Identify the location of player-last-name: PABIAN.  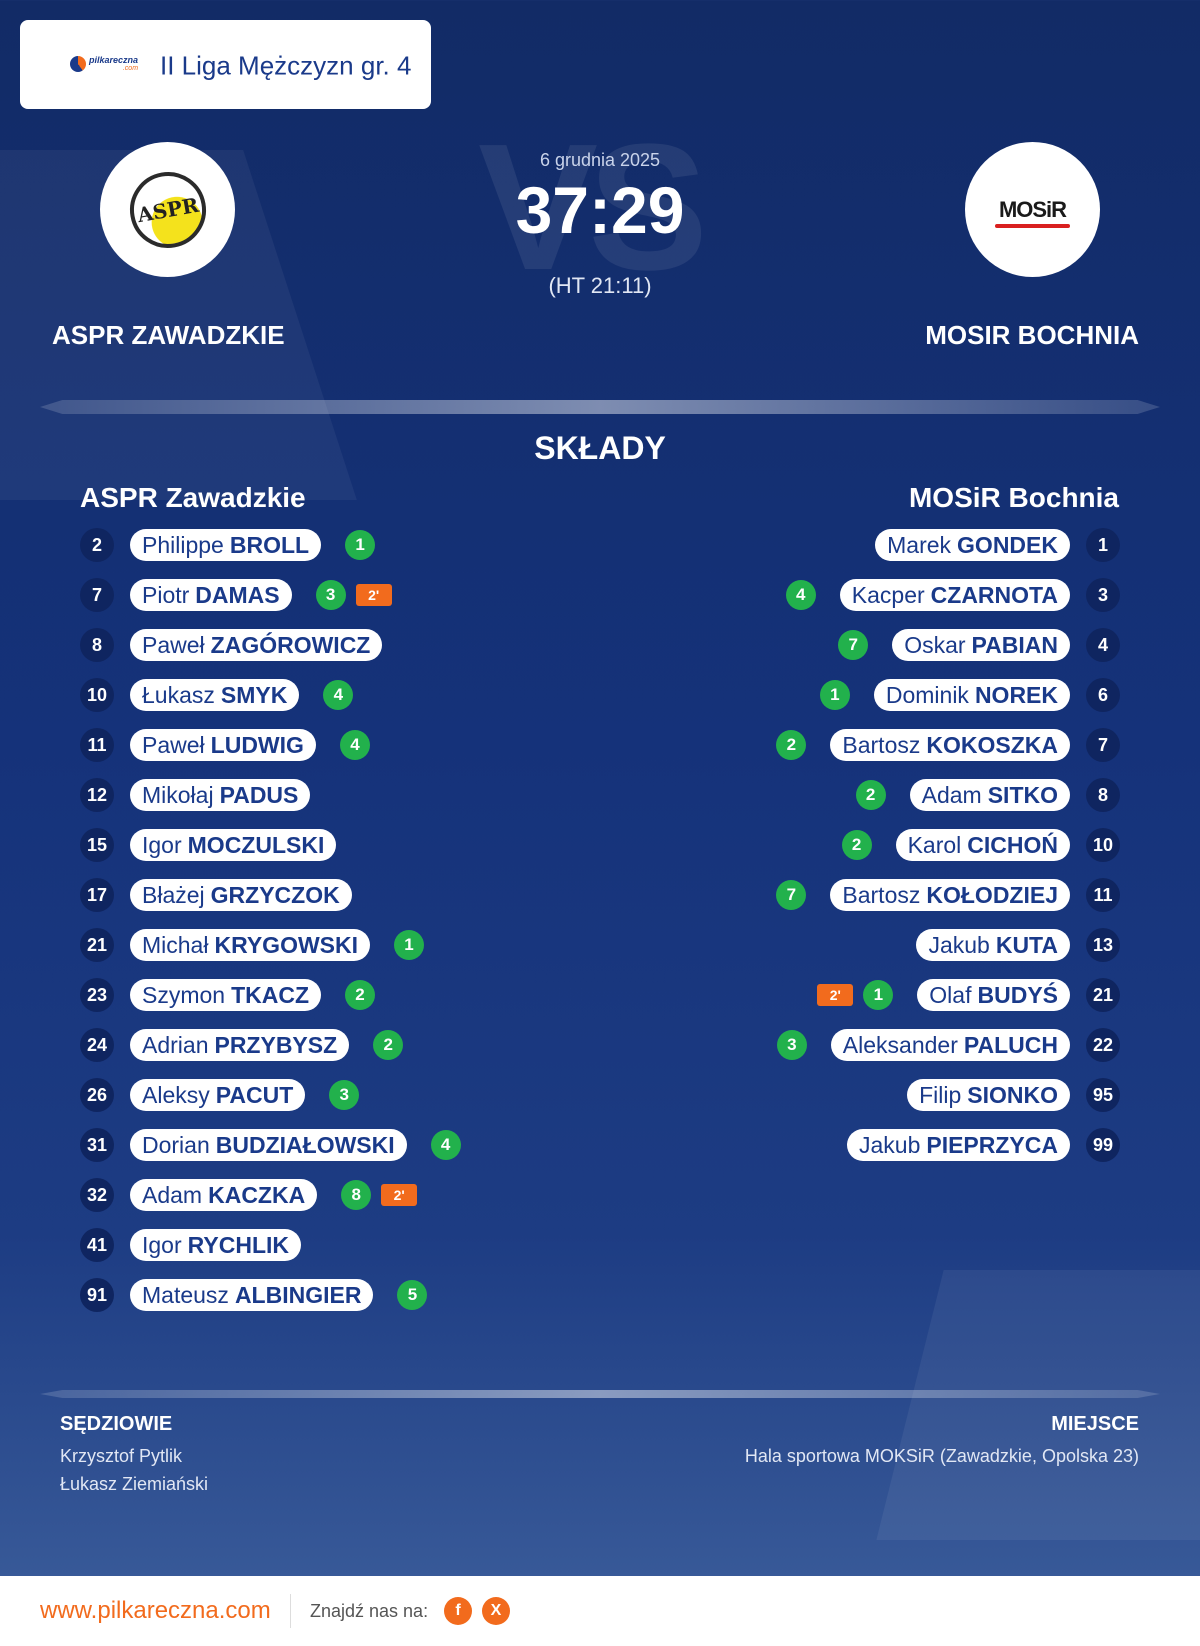
(1014, 644).